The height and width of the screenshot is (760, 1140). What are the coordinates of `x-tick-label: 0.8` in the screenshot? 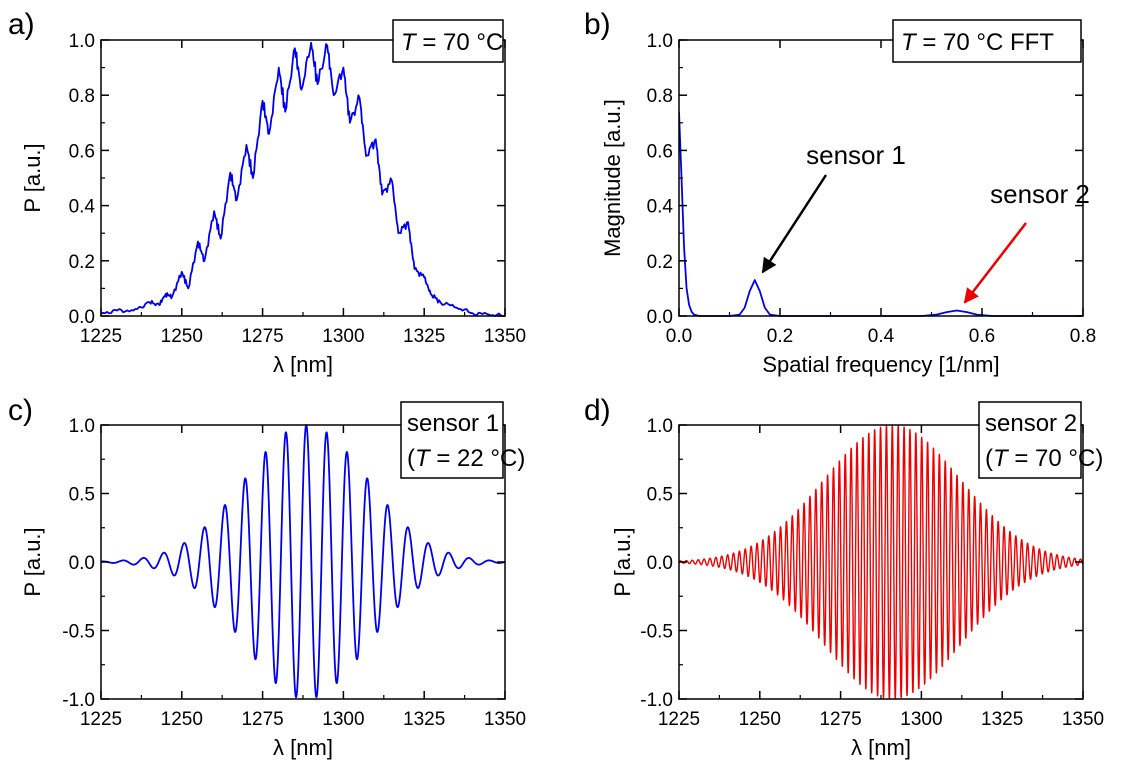 It's located at (1083, 336).